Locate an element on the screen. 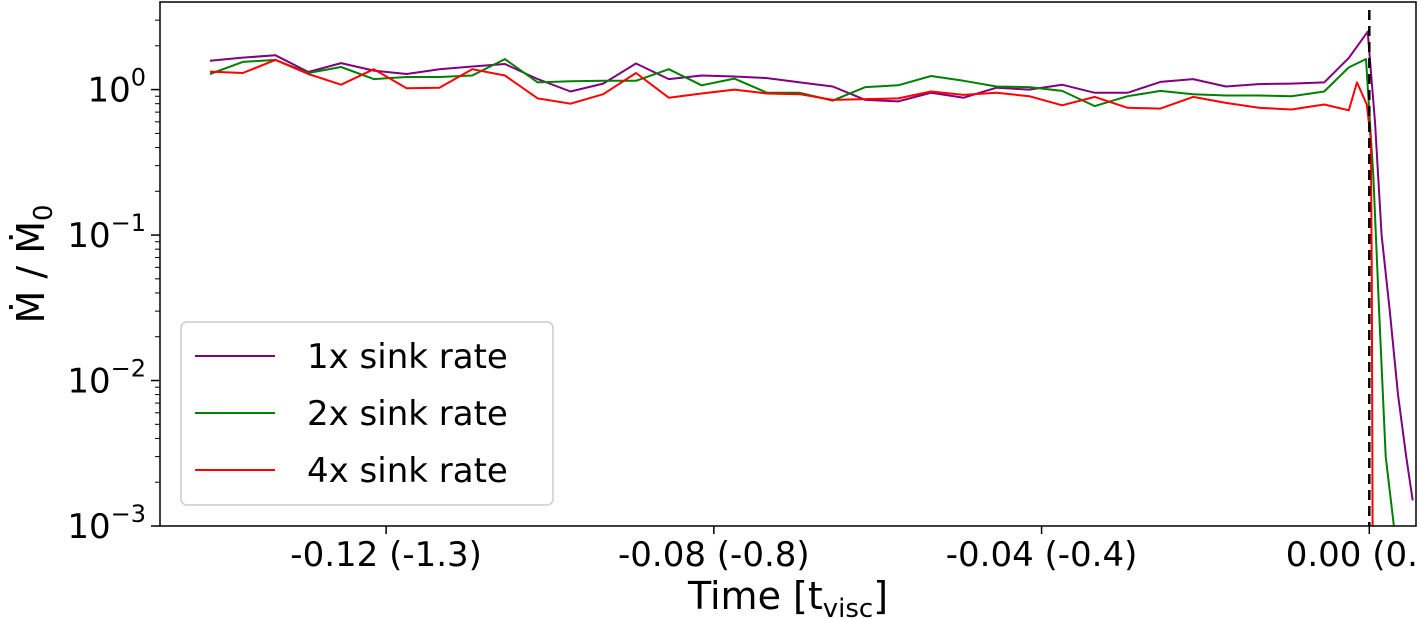 This screenshot has width=1420, height=619. x-axis-title-main: Time [t is located at coordinates (755, 596).